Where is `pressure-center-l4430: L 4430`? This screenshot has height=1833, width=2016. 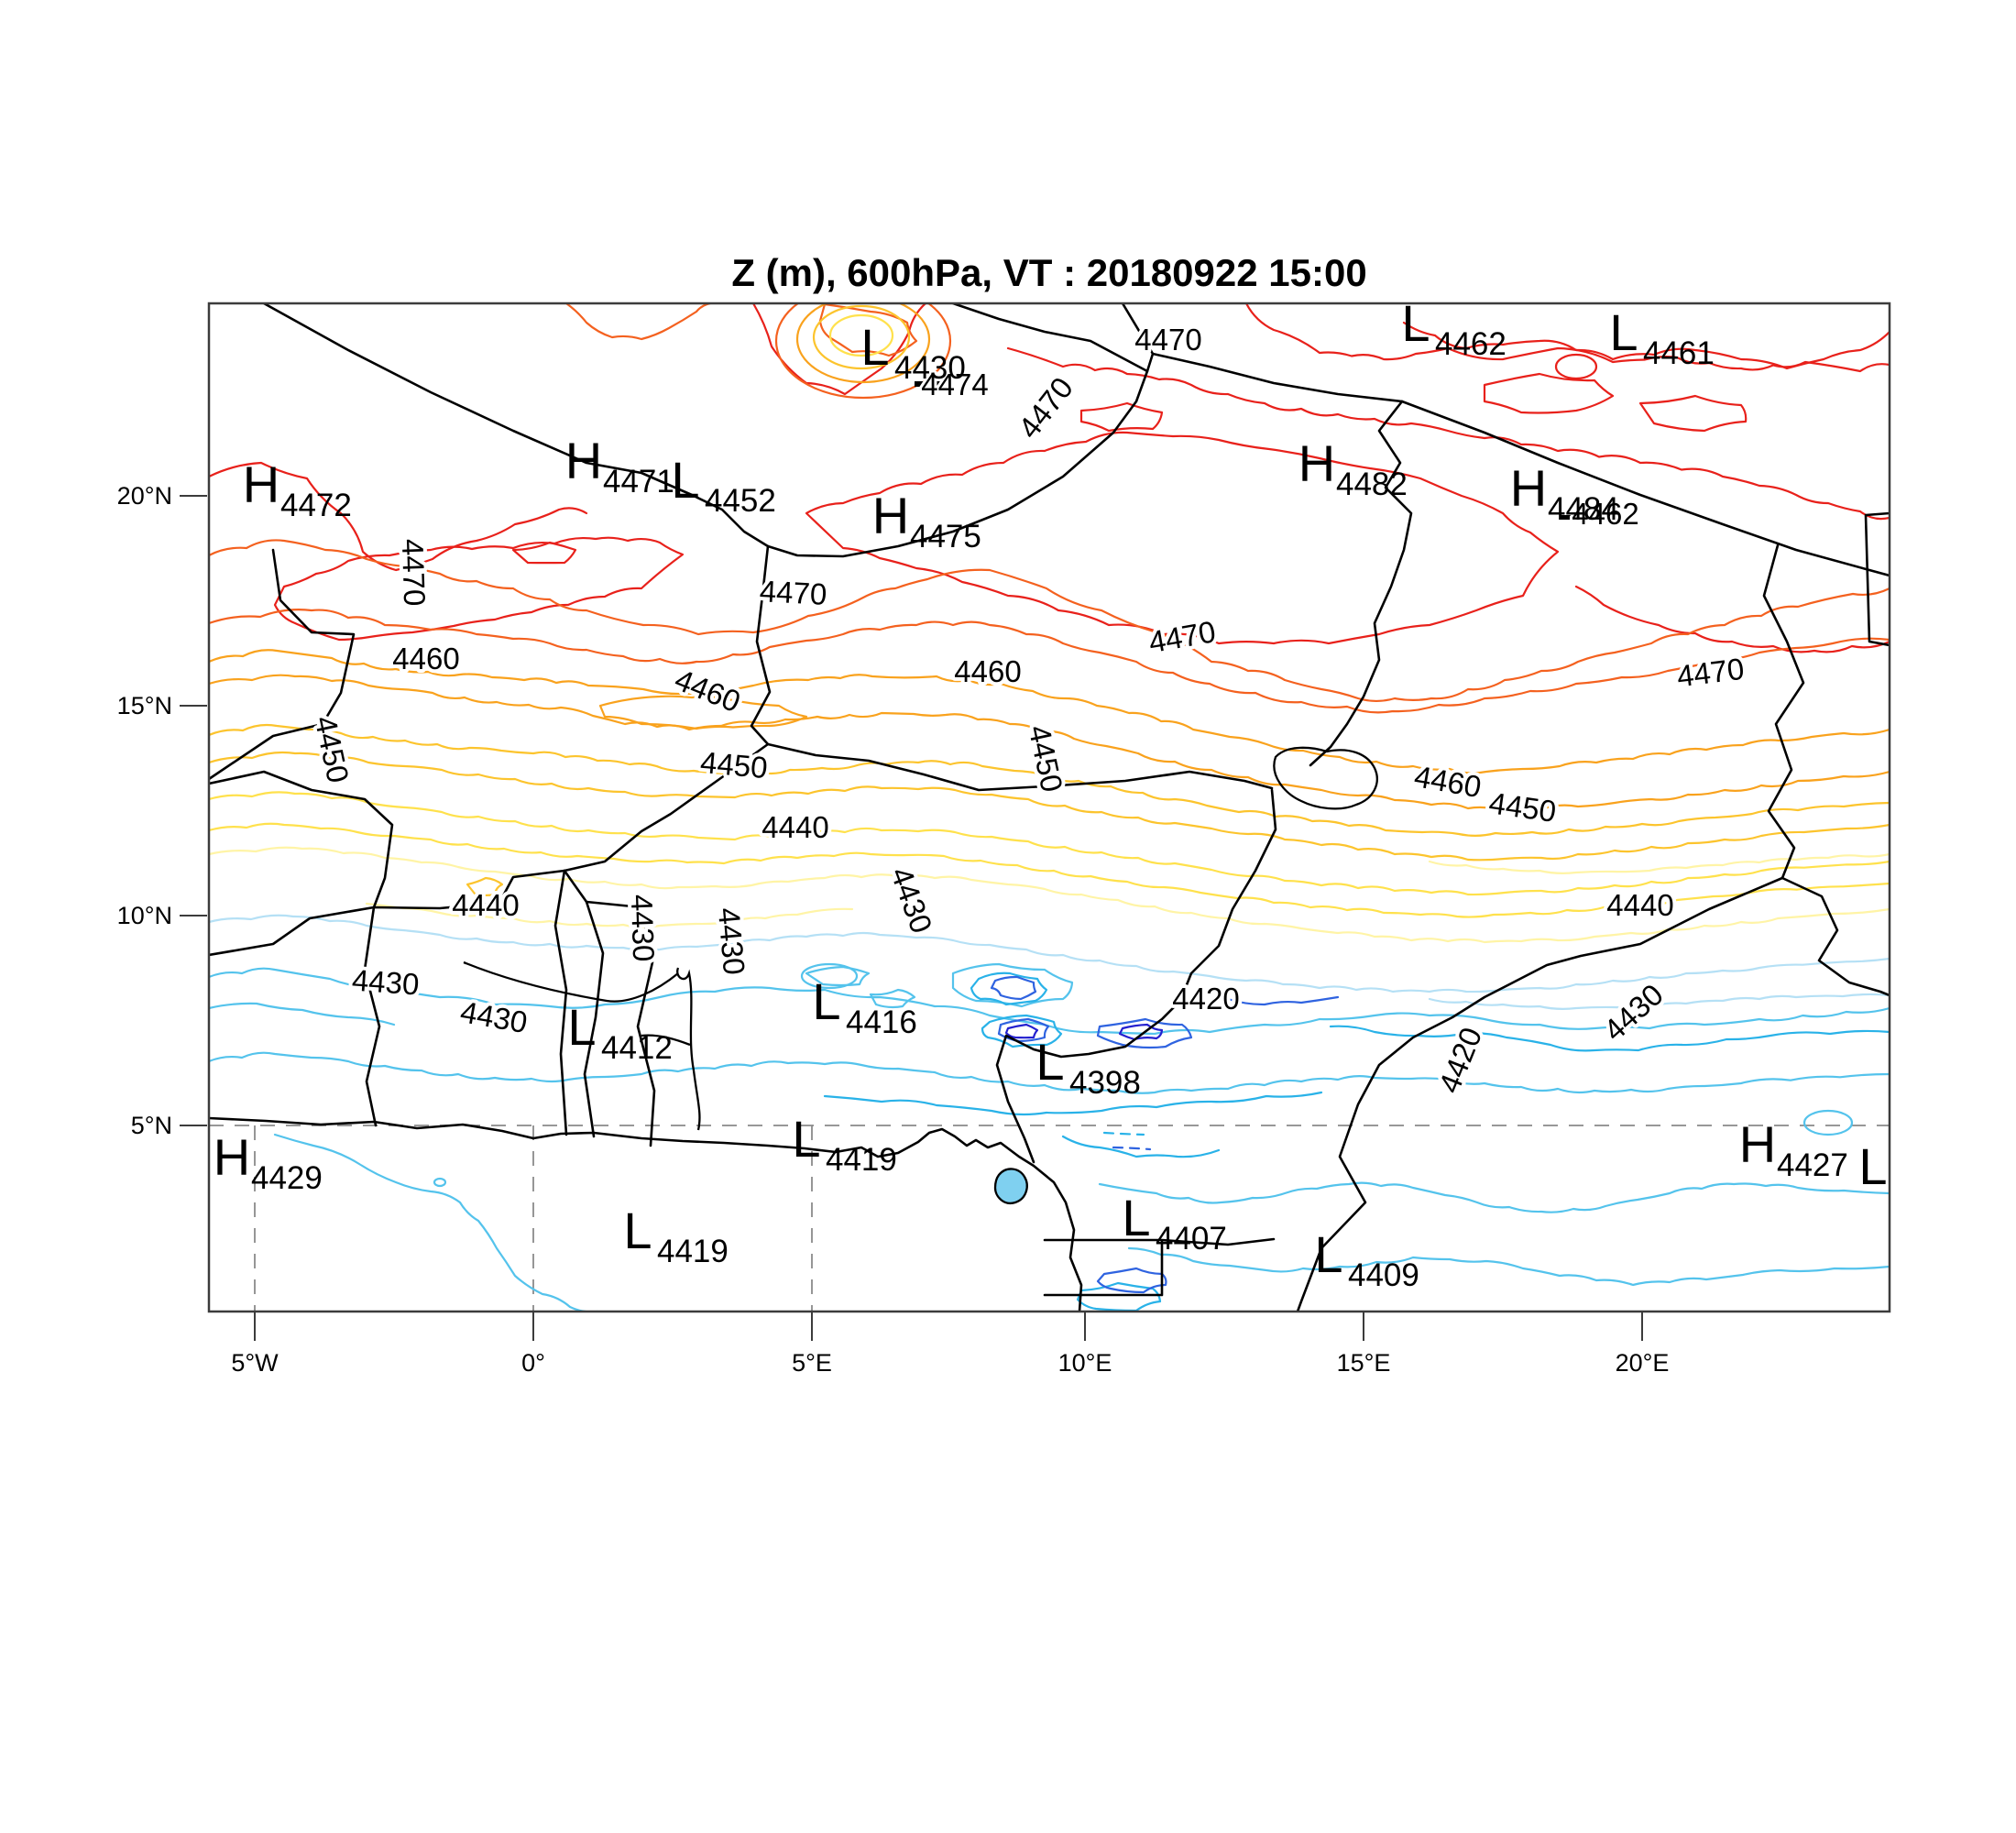 pressure-center-l4430: L 4430 is located at coordinates (912, 352).